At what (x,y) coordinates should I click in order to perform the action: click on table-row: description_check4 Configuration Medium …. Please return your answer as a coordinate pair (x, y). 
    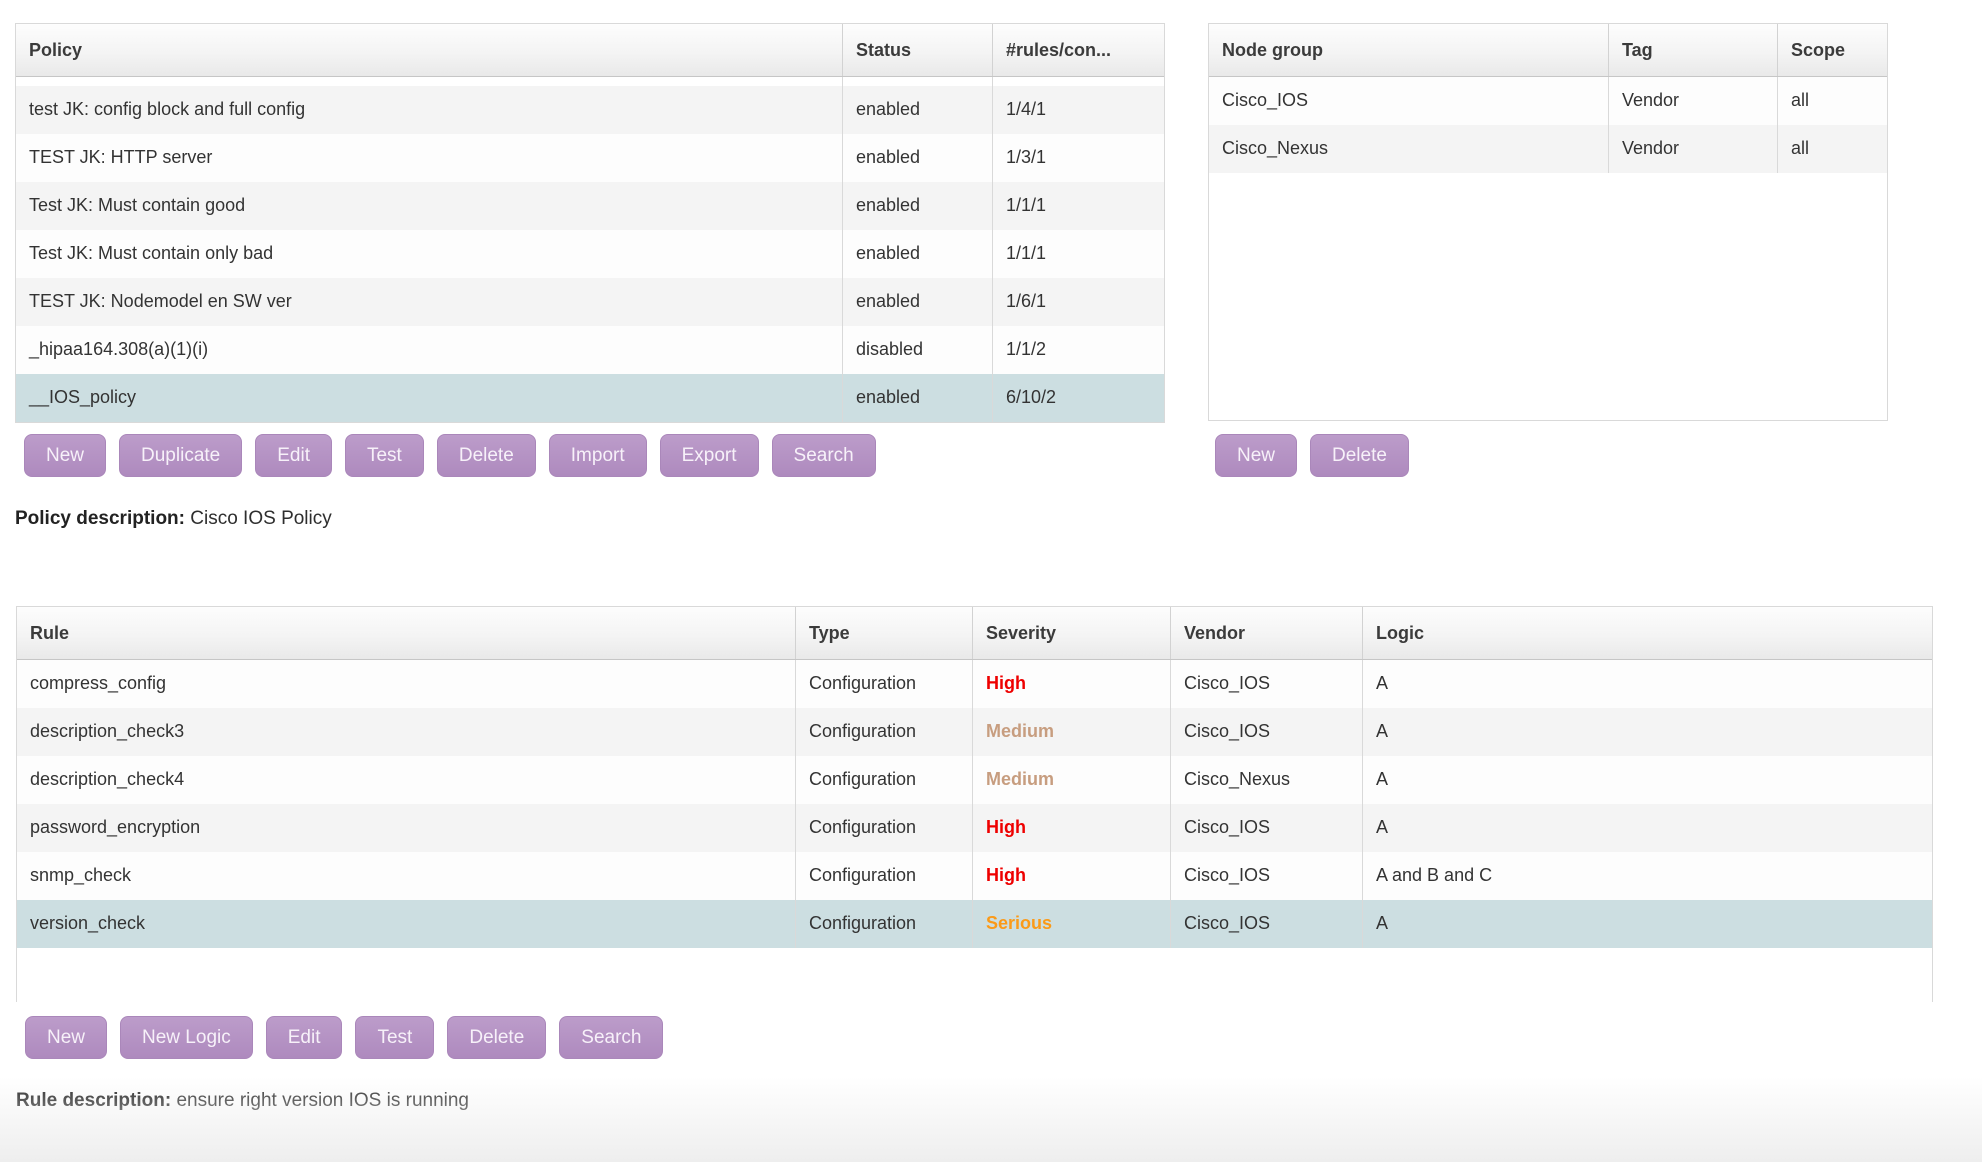
    Looking at the image, I should click on (974, 780).